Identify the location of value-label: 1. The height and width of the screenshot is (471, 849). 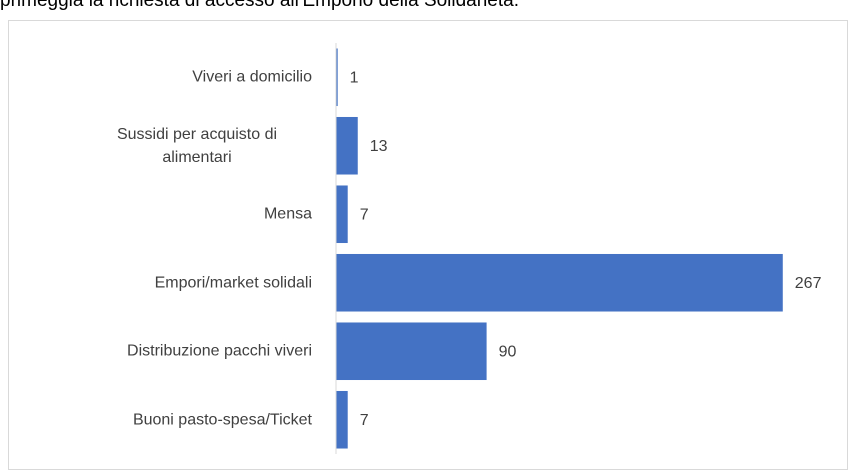
(354, 77).